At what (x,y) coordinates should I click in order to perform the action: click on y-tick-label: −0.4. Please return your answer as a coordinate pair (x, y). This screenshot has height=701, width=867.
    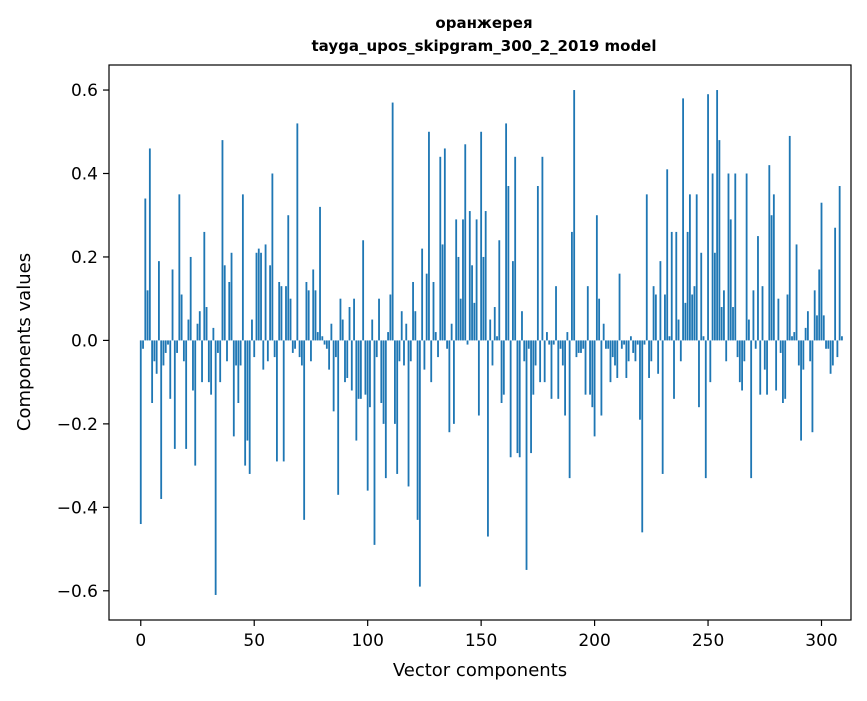
    Looking at the image, I should click on (77, 508).